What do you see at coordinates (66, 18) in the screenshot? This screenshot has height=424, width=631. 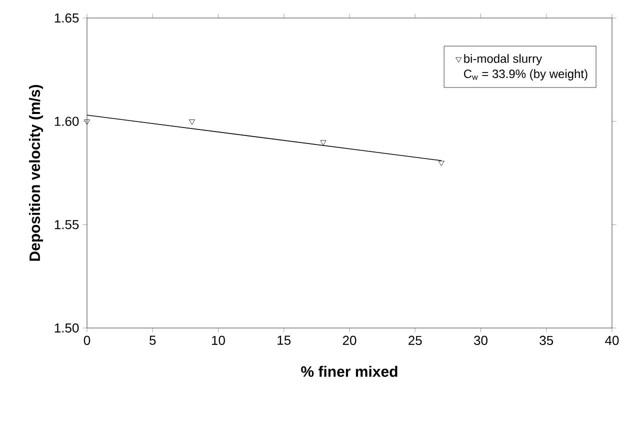 I see `y-tick-label: 1.65` at bounding box center [66, 18].